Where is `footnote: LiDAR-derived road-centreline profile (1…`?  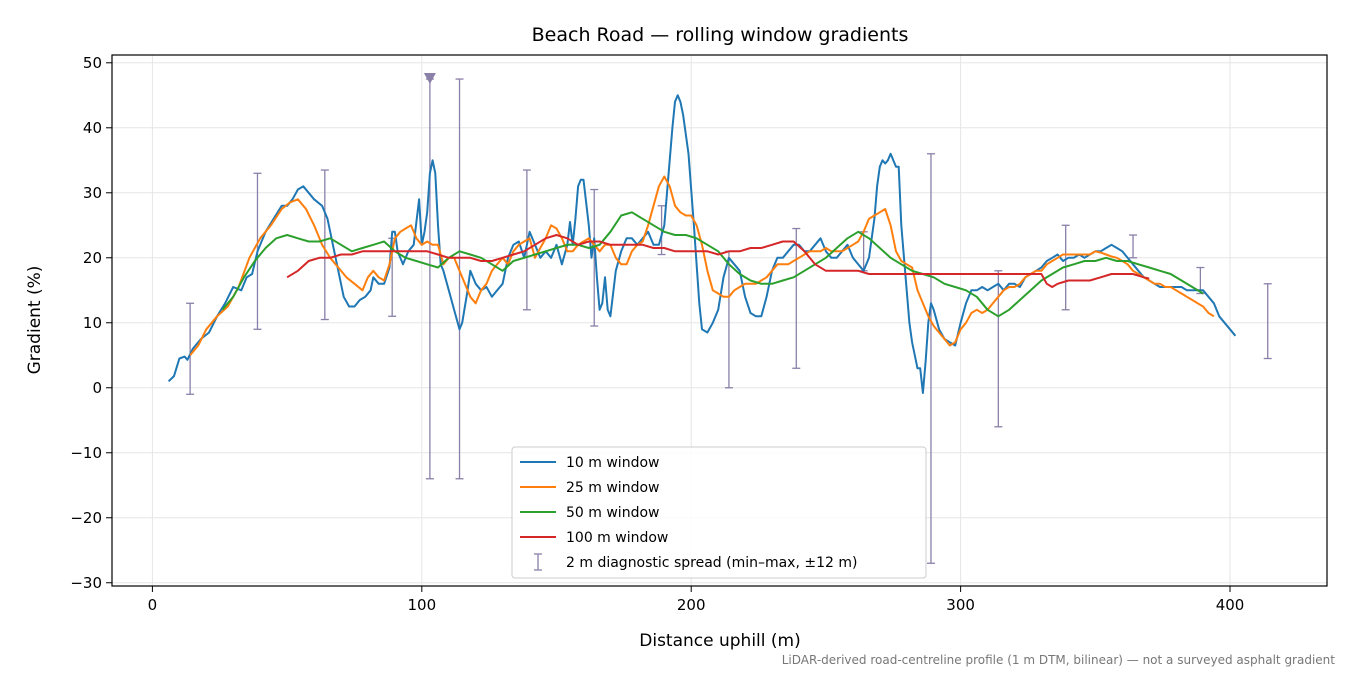
footnote: LiDAR-derived road-centreline profile (1… is located at coordinates (1059, 660).